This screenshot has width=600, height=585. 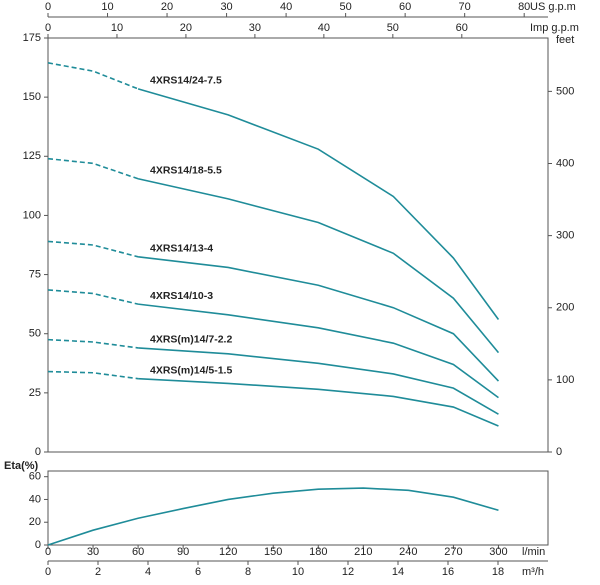 I want to click on y2-tick-label: 0, so click(x=559, y=452).